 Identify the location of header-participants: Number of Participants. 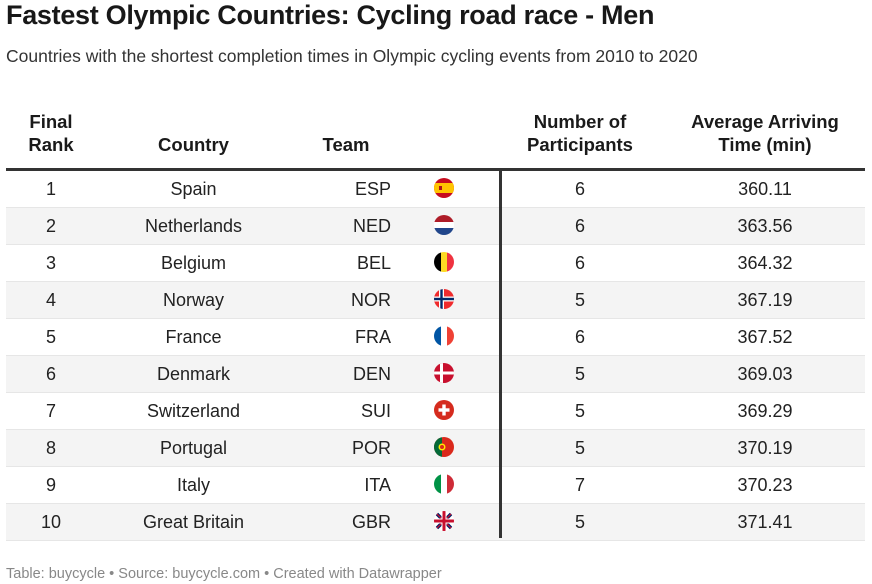
(580, 133).